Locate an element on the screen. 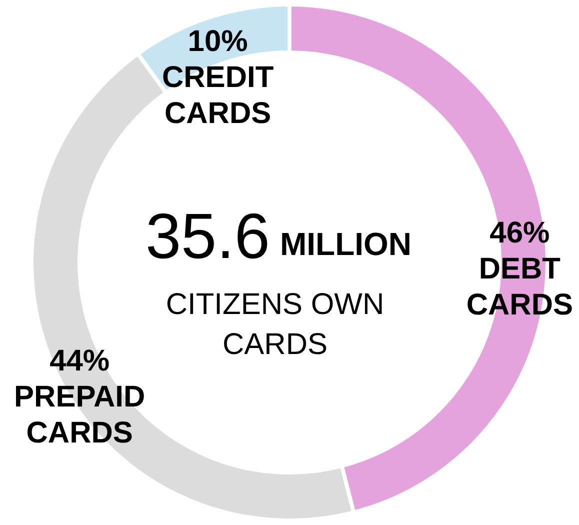 The image size is (579, 525). data-label: 44% is located at coordinates (80, 361).